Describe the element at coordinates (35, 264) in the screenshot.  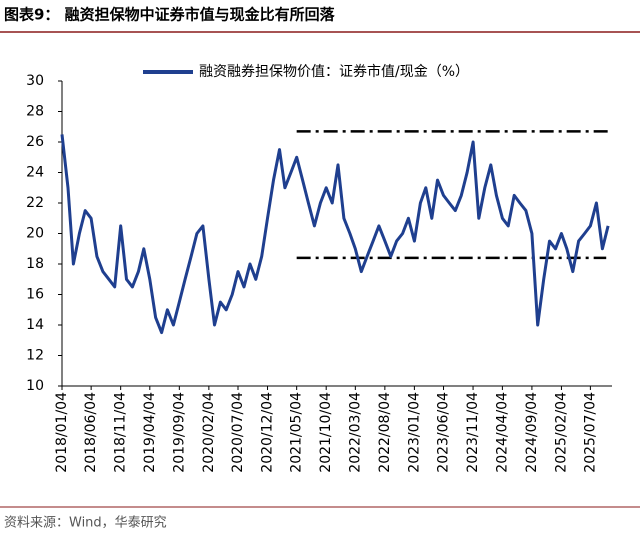
I see `y-tick-label: 18` at that location.